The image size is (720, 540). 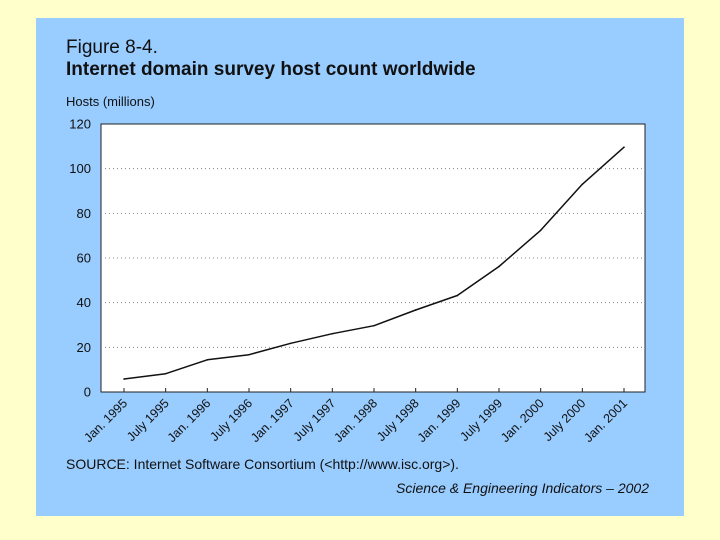 What do you see at coordinates (110, 101) in the screenshot?
I see `y-axis-title: Hosts (millions)` at bounding box center [110, 101].